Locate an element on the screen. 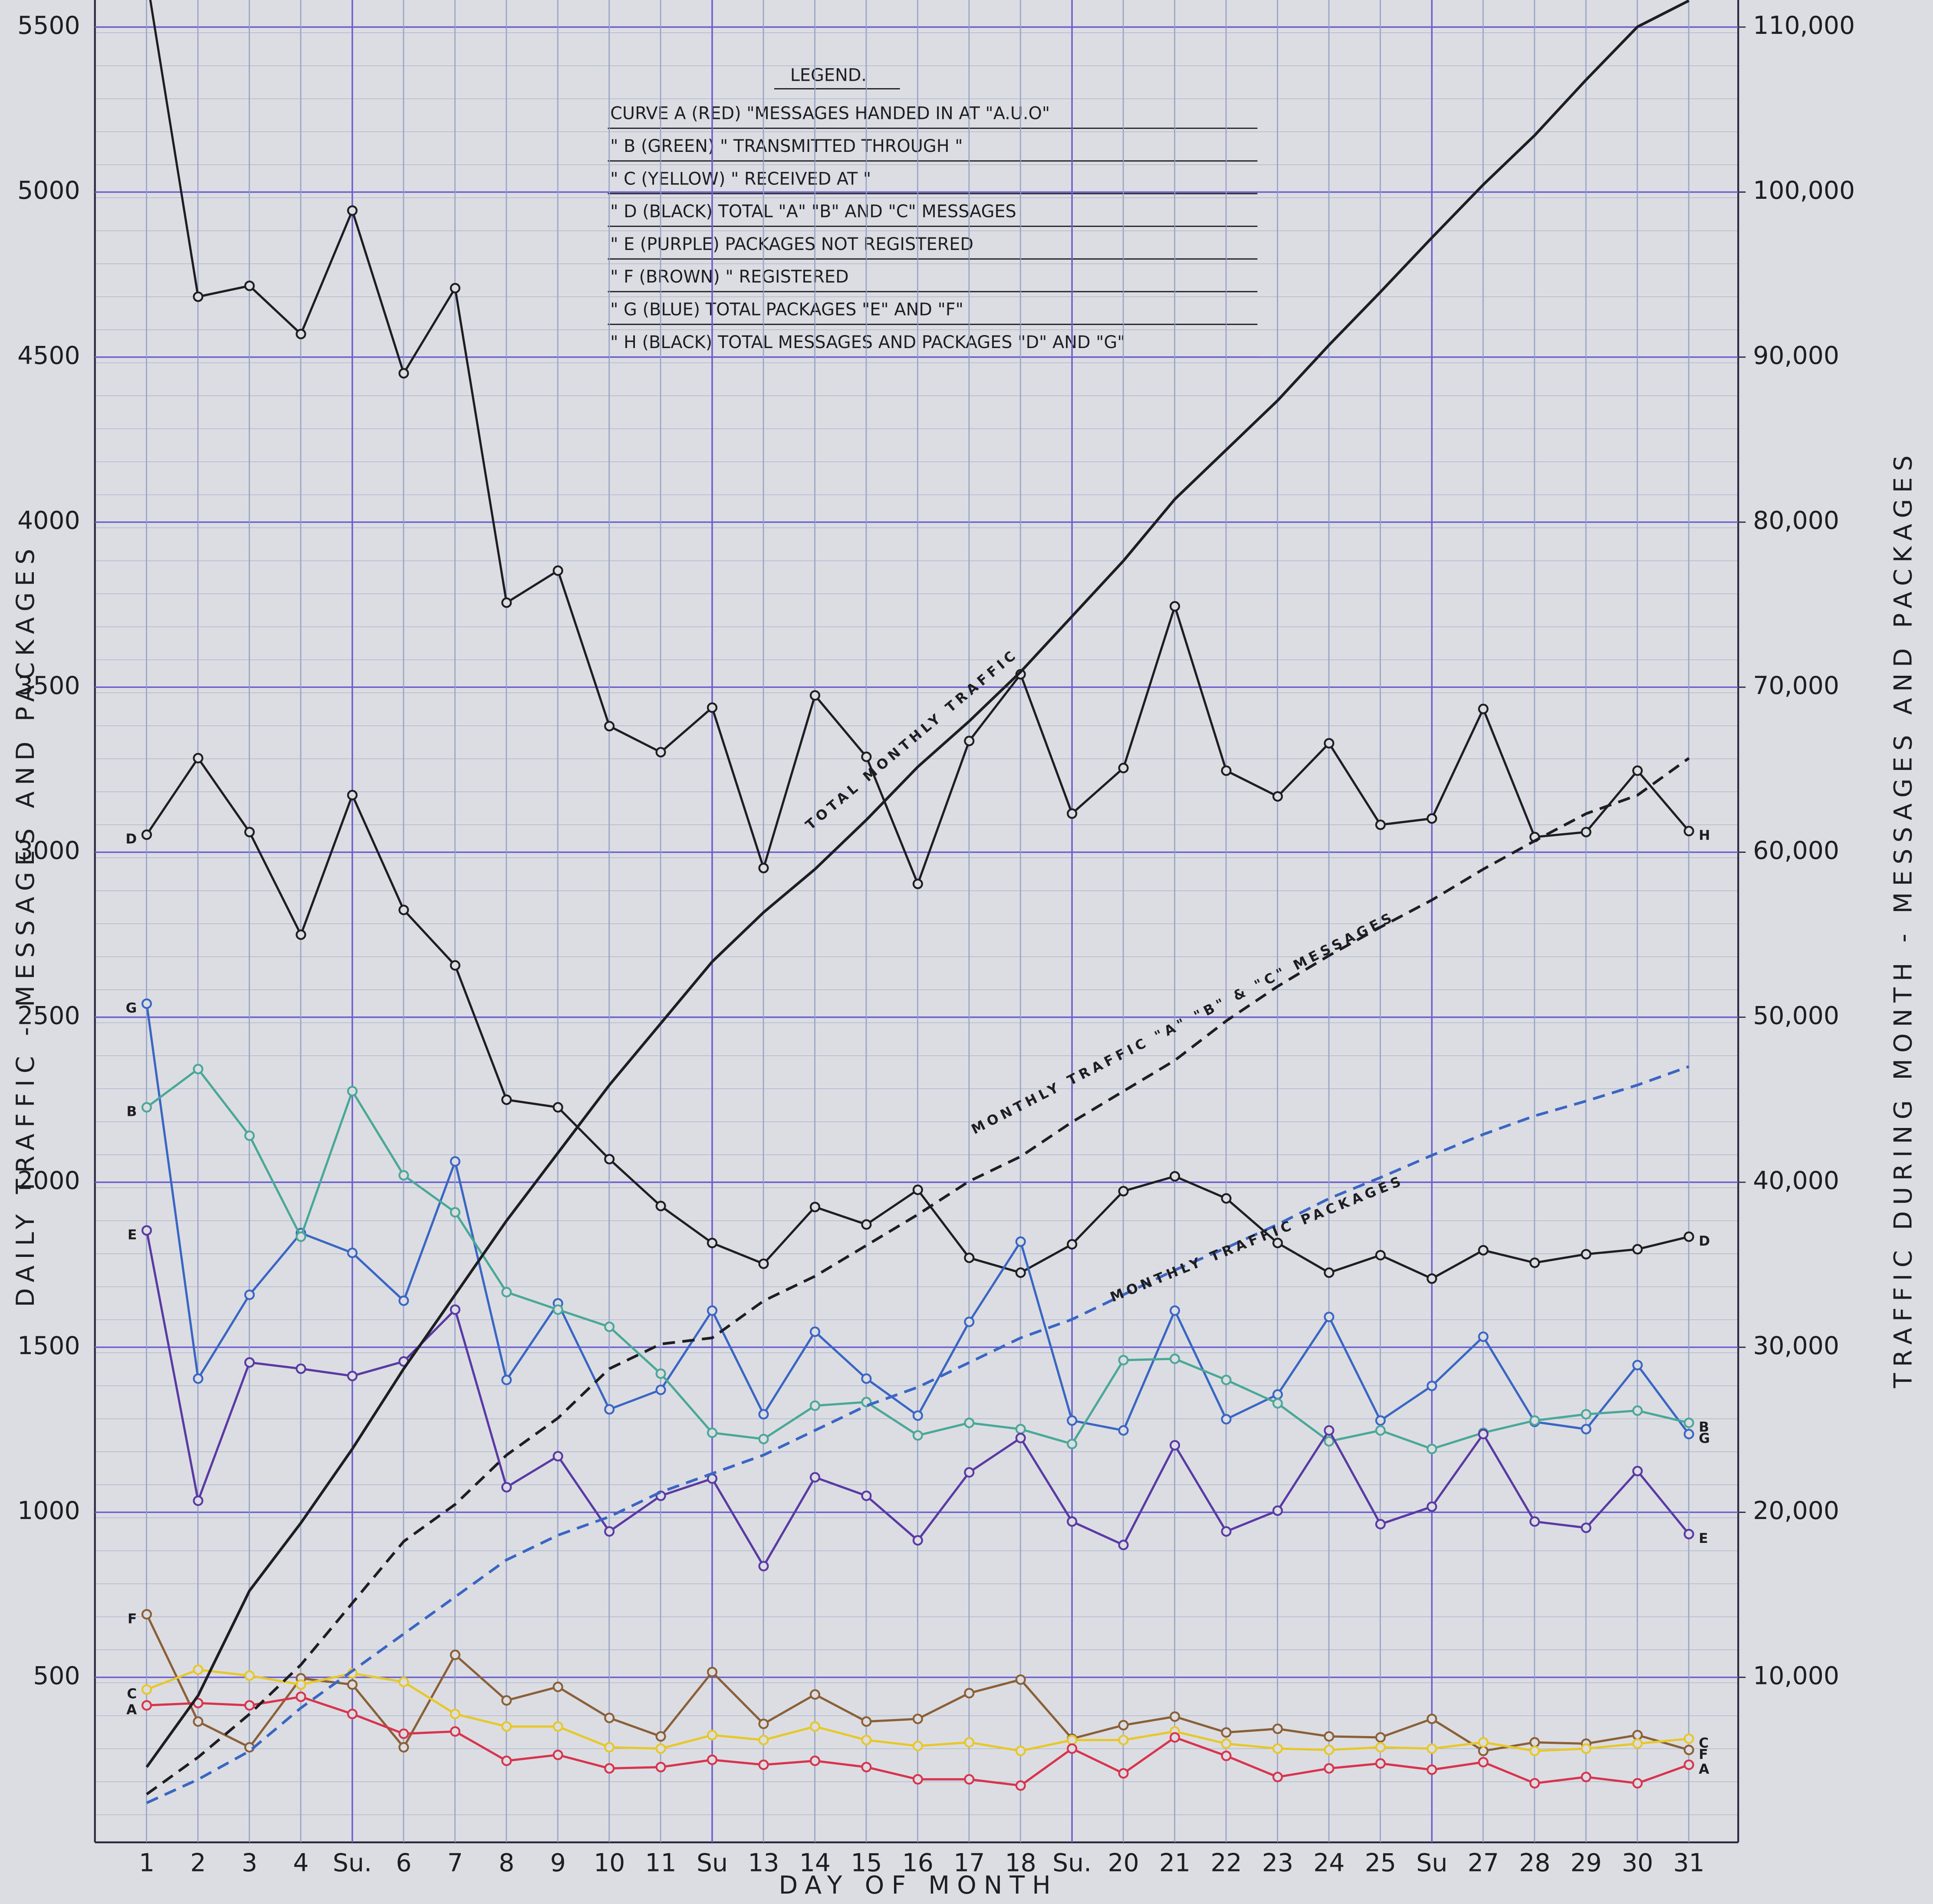 The height and width of the screenshot is (1904, 1933). x-tick-label: 30 is located at coordinates (1637, 1863).